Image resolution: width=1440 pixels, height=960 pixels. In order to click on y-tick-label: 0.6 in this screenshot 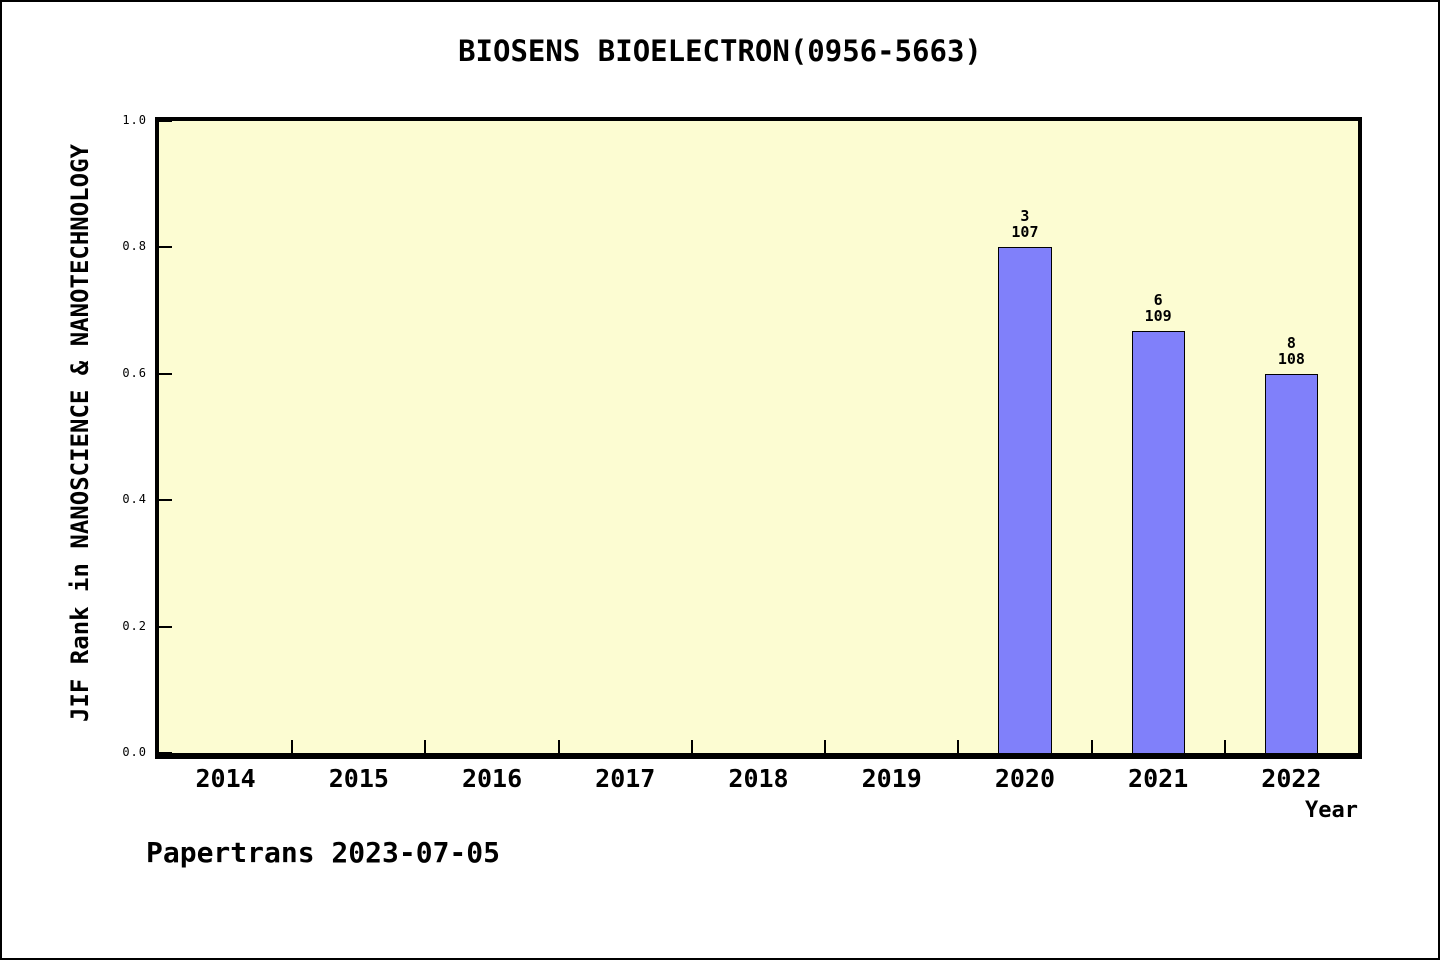, I will do `click(134, 372)`.